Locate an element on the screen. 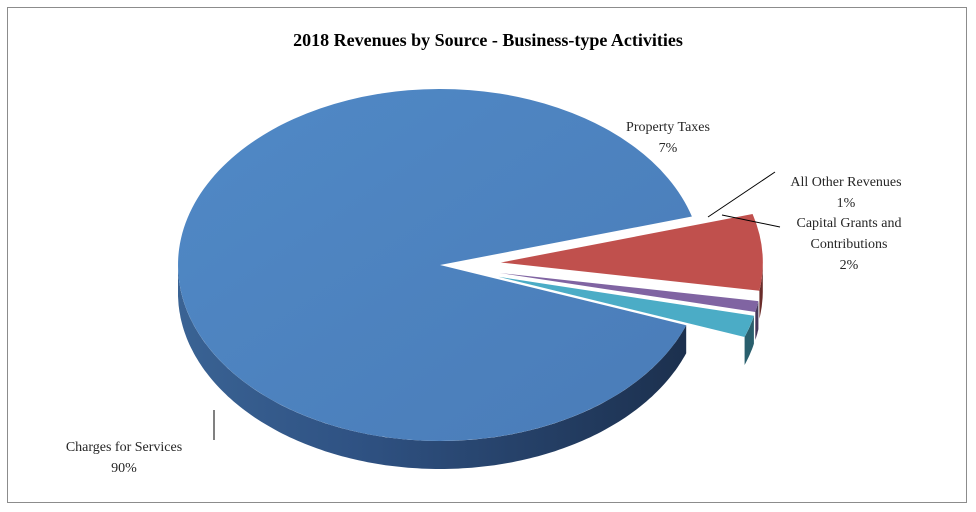 This screenshot has height=512, width=976. slice-percent-label: 1% is located at coordinates (846, 203).